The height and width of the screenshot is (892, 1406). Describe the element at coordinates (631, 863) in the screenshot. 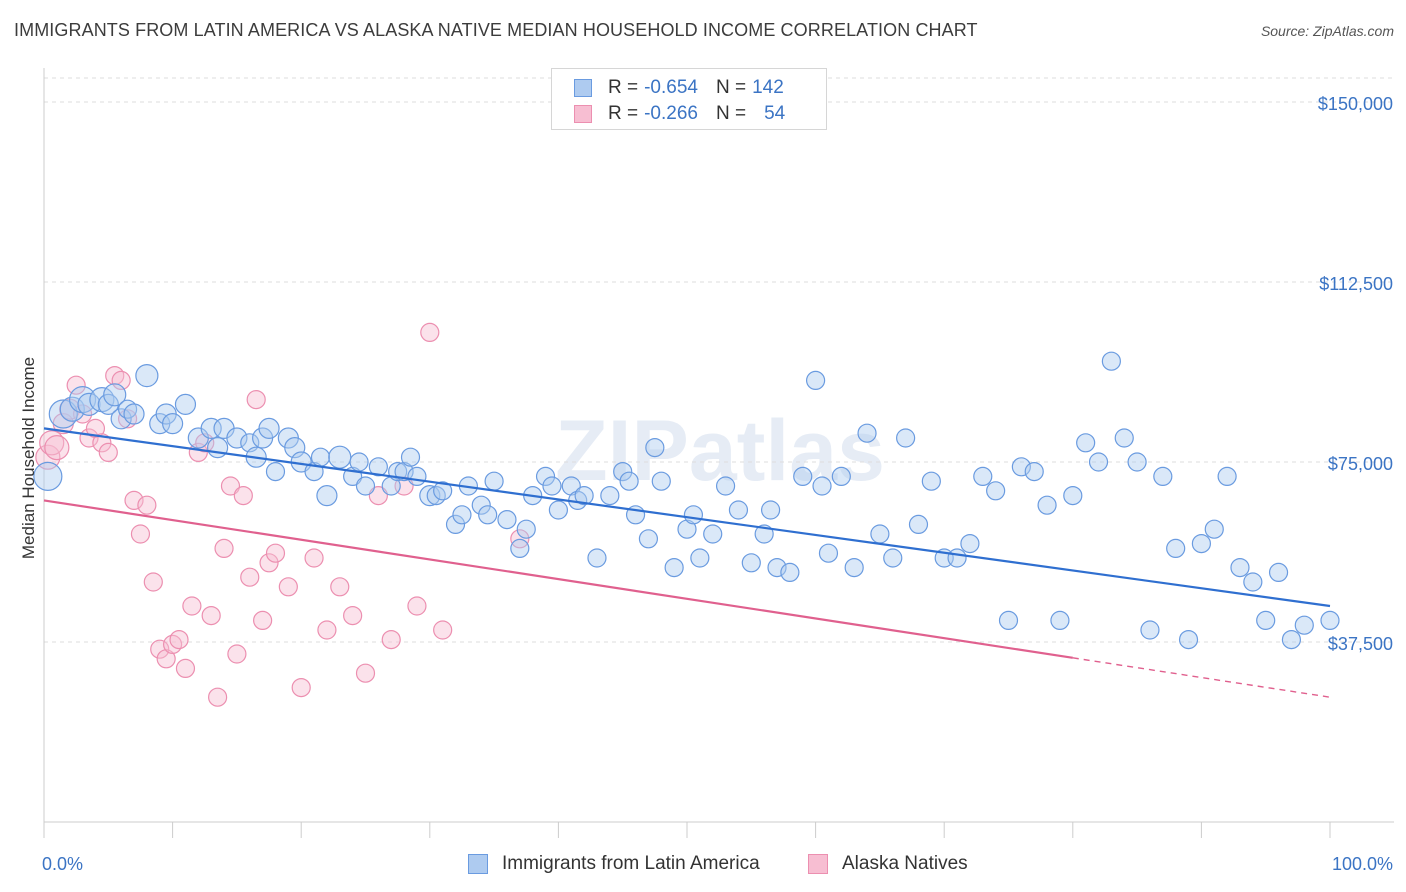

I see `series-label: Immigrants from Latin America` at that location.